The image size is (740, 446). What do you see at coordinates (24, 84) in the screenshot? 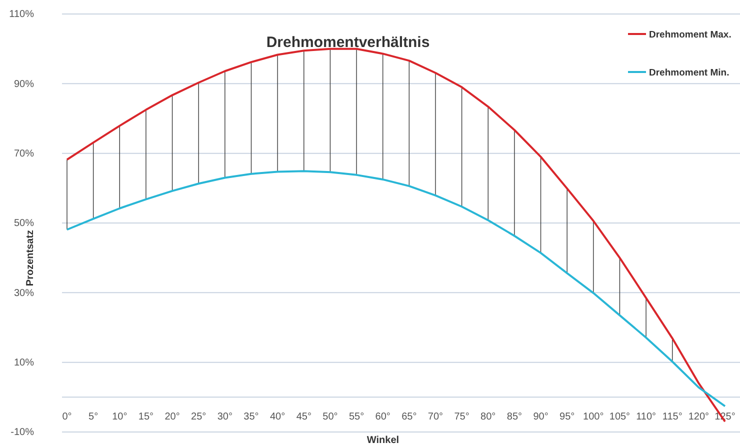
I see `y-tick-label: 90%` at bounding box center [24, 84].